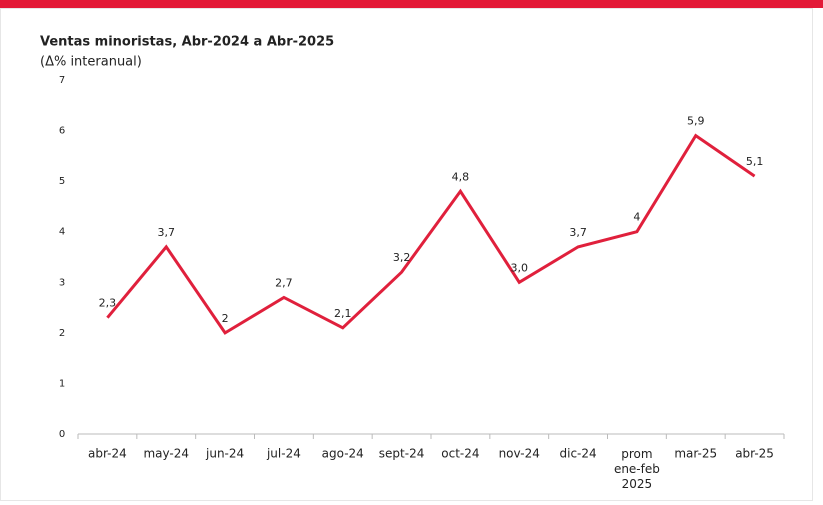 The height and width of the screenshot is (505, 823). Describe the element at coordinates (225, 318) in the screenshot. I see `data-label: 2` at that location.